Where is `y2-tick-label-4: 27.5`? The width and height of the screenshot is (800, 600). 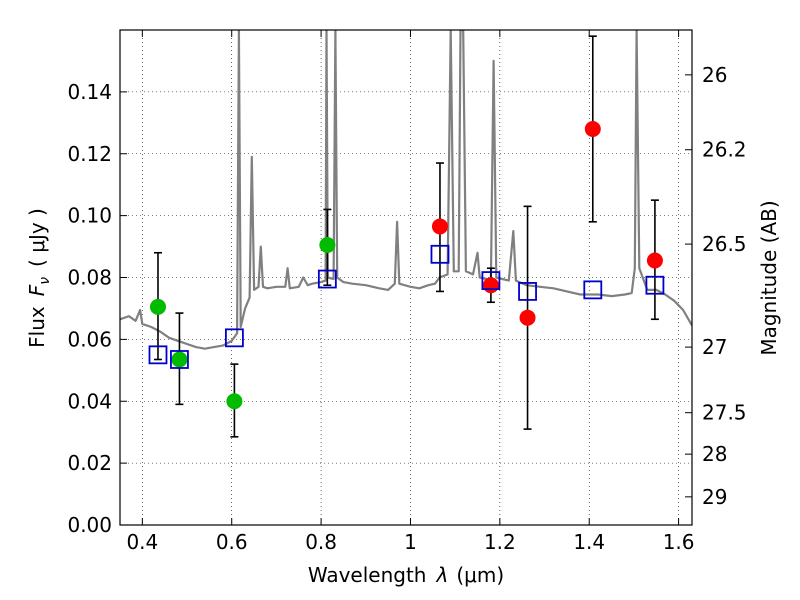 y2-tick-label-4: 27.5 is located at coordinates (724, 413).